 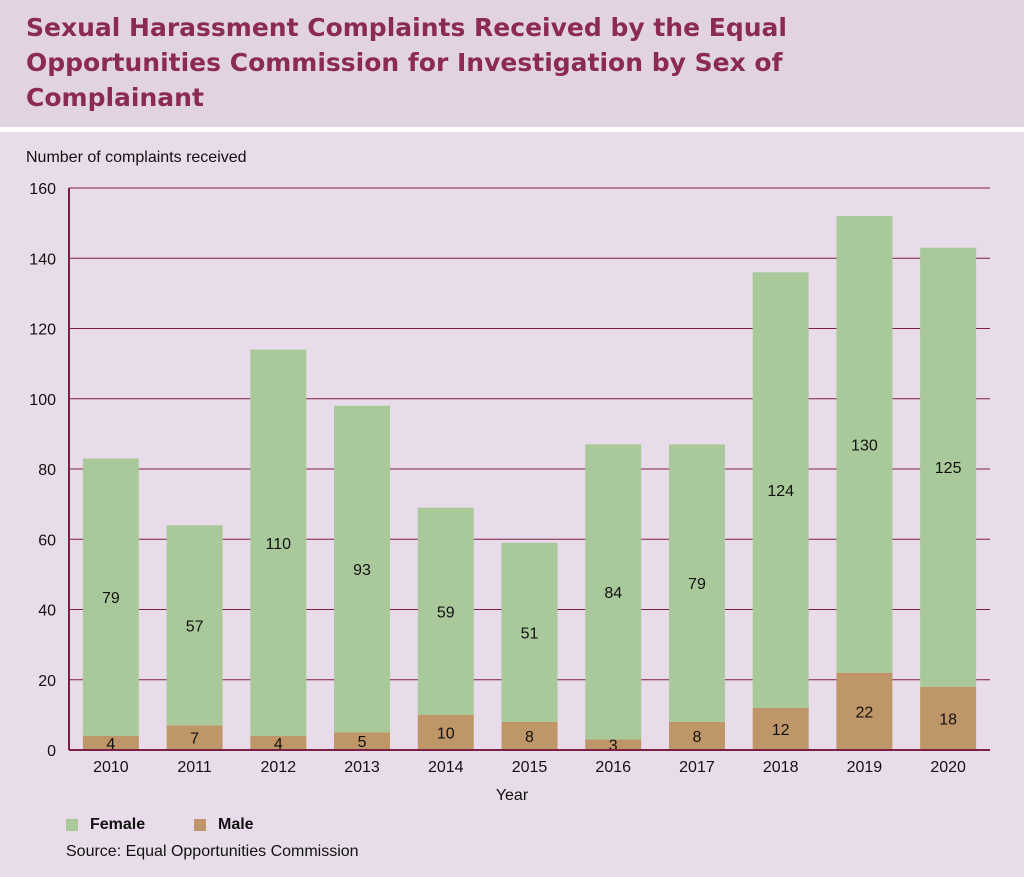 What do you see at coordinates (697, 767) in the screenshot?
I see `x-tick-label: 2017` at bounding box center [697, 767].